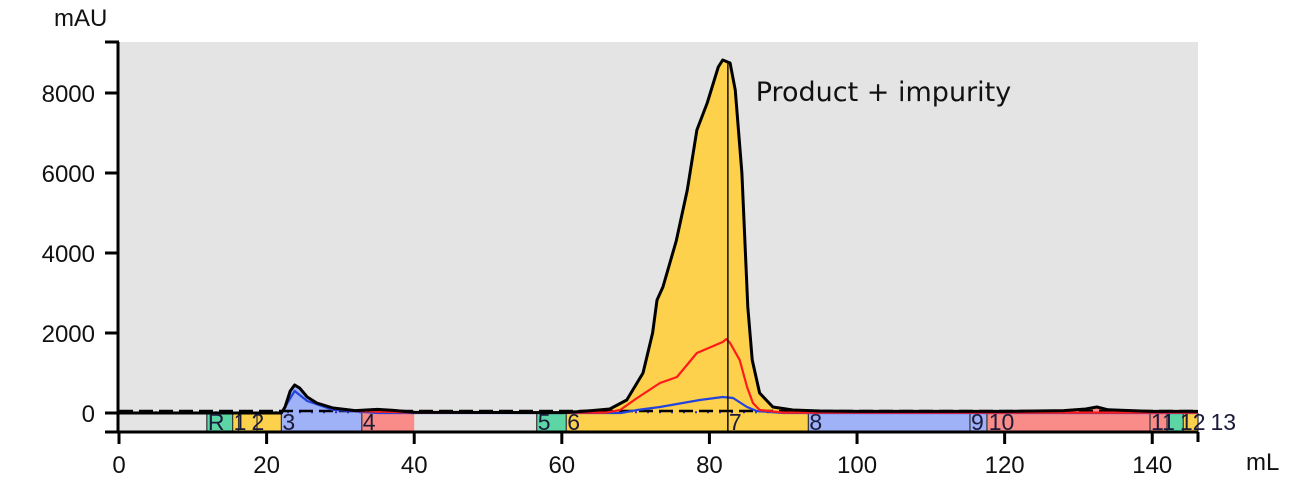 This screenshot has height=492, width=1294. Describe the element at coordinates (80, 18) in the screenshot. I see `y-axis-label: mAU` at that location.